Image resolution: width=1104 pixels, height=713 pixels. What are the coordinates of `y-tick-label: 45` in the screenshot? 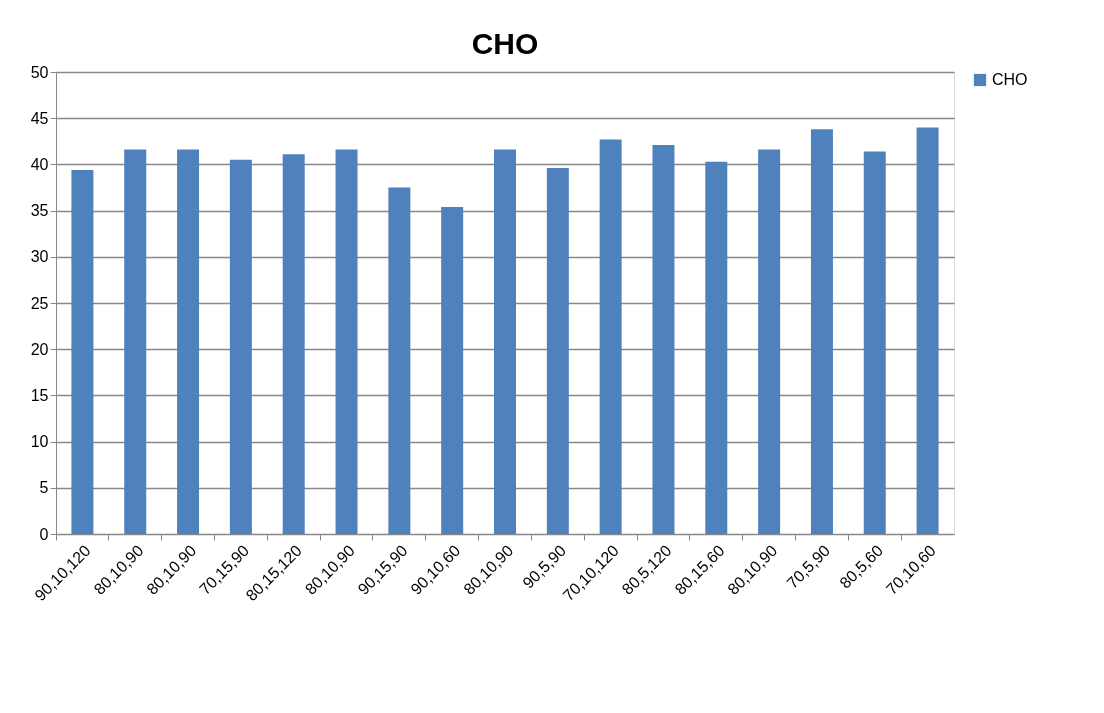 It's located at (39, 118).